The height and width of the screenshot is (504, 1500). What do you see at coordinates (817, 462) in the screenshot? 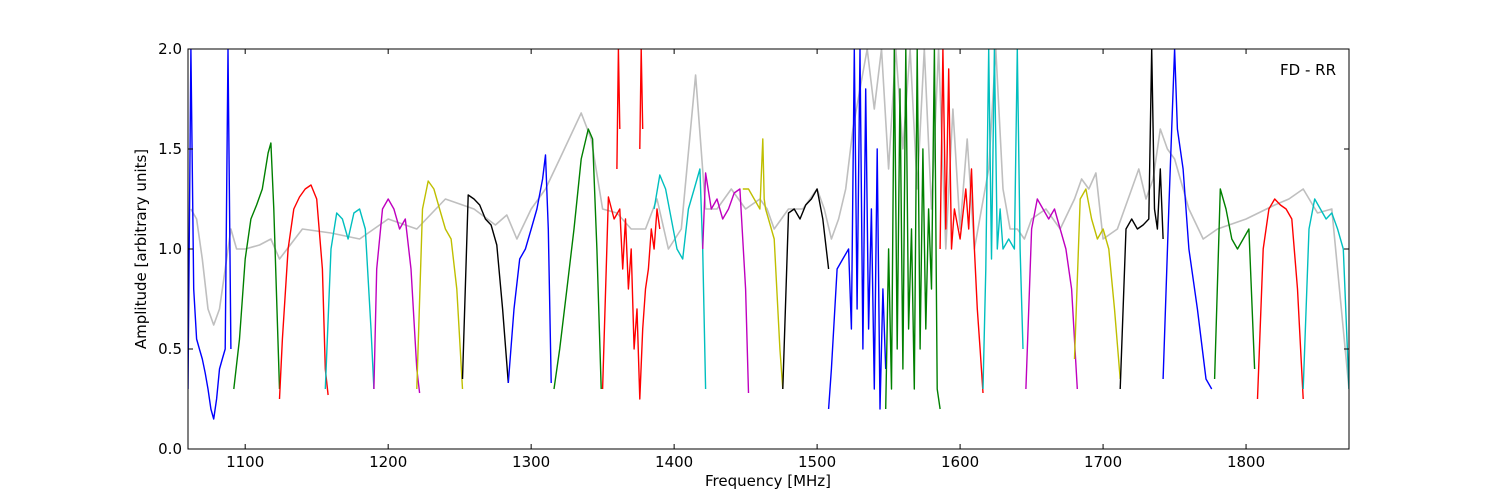
I see `x-tick-label: 1500` at bounding box center [817, 462].